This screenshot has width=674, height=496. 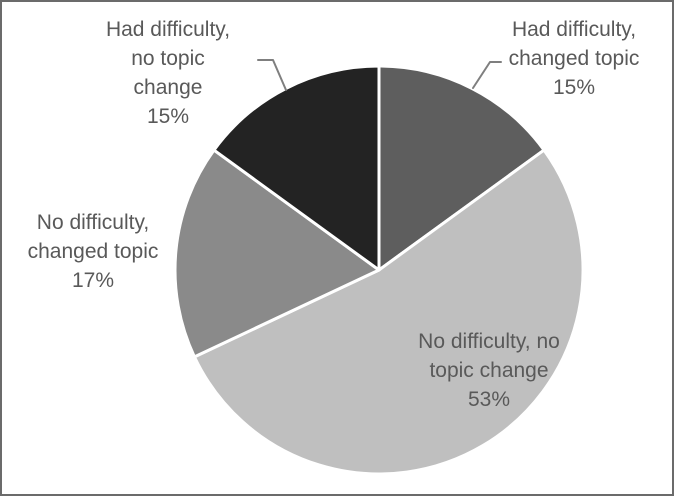 What do you see at coordinates (272, 75) in the screenshot?
I see `leader-line-had-difficulty-no-topic-change` at bounding box center [272, 75].